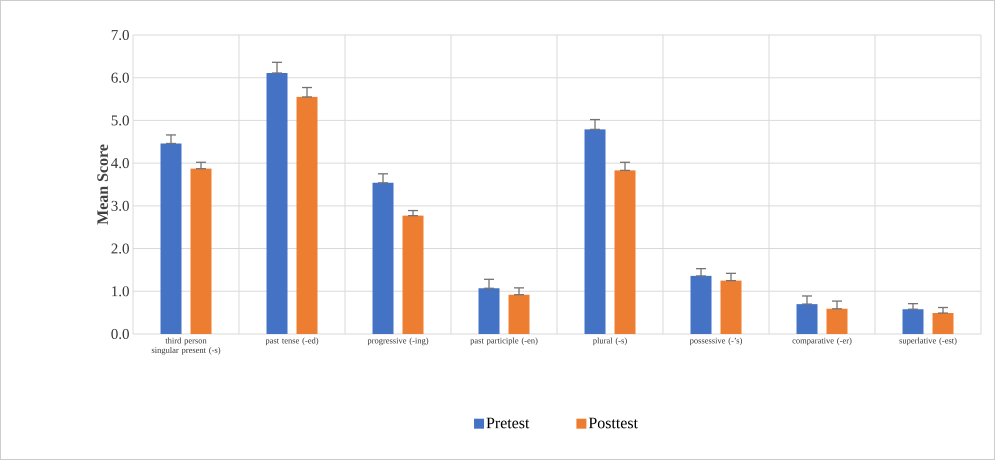  What do you see at coordinates (508, 423) in the screenshot?
I see `legend-label: Pretest` at bounding box center [508, 423].